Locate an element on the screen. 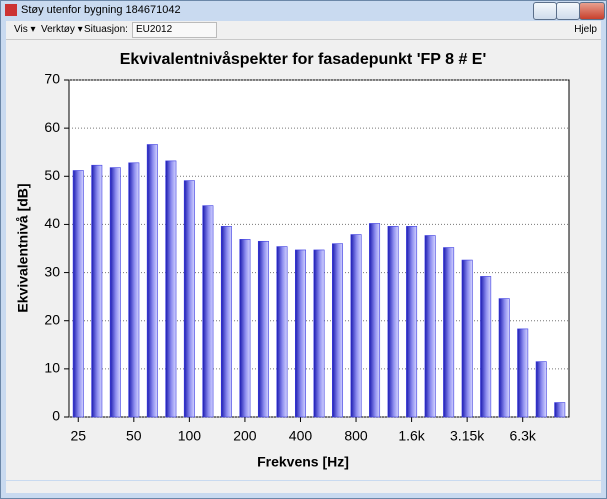 This screenshot has height=499, width=607. y-tick-label: 20 is located at coordinates (52, 319).